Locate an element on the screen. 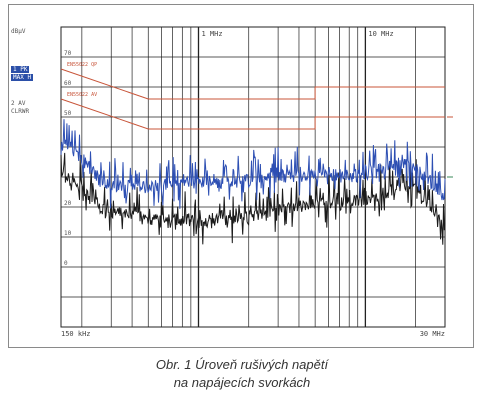  x-tick-label-1mhz: 1 MHz is located at coordinates (211, 34).